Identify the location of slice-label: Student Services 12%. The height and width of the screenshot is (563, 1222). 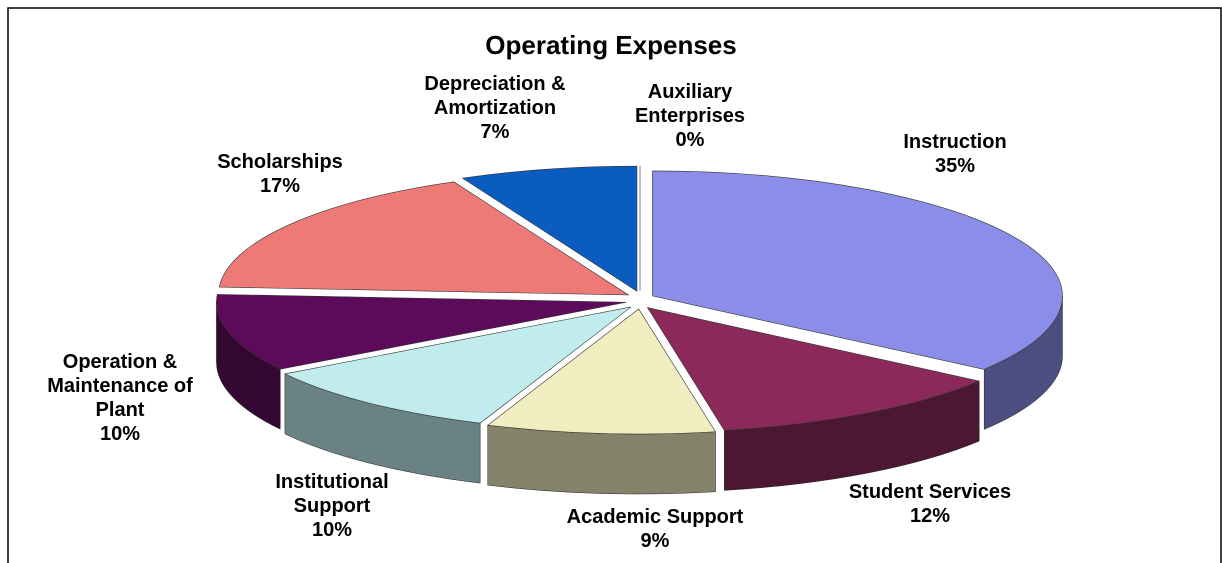
(930, 504).